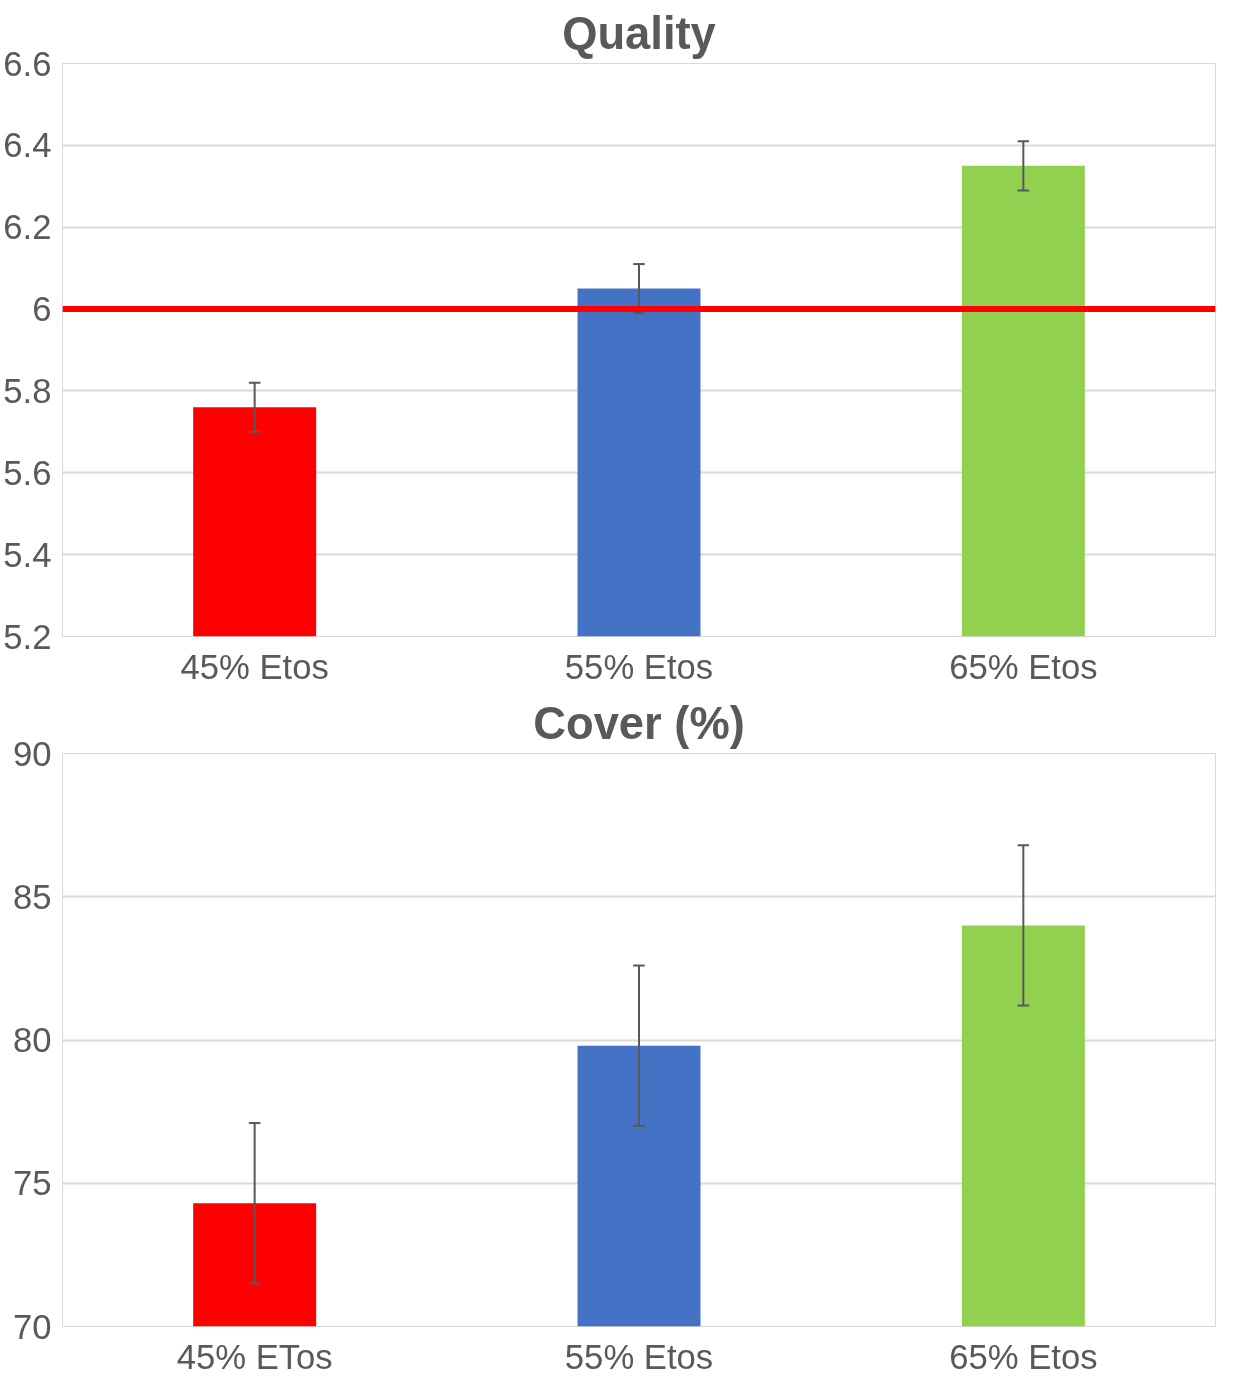 The height and width of the screenshot is (1378, 1255). What do you see at coordinates (27, 63) in the screenshot?
I see `y-tick-label: 6.6` at bounding box center [27, 63].